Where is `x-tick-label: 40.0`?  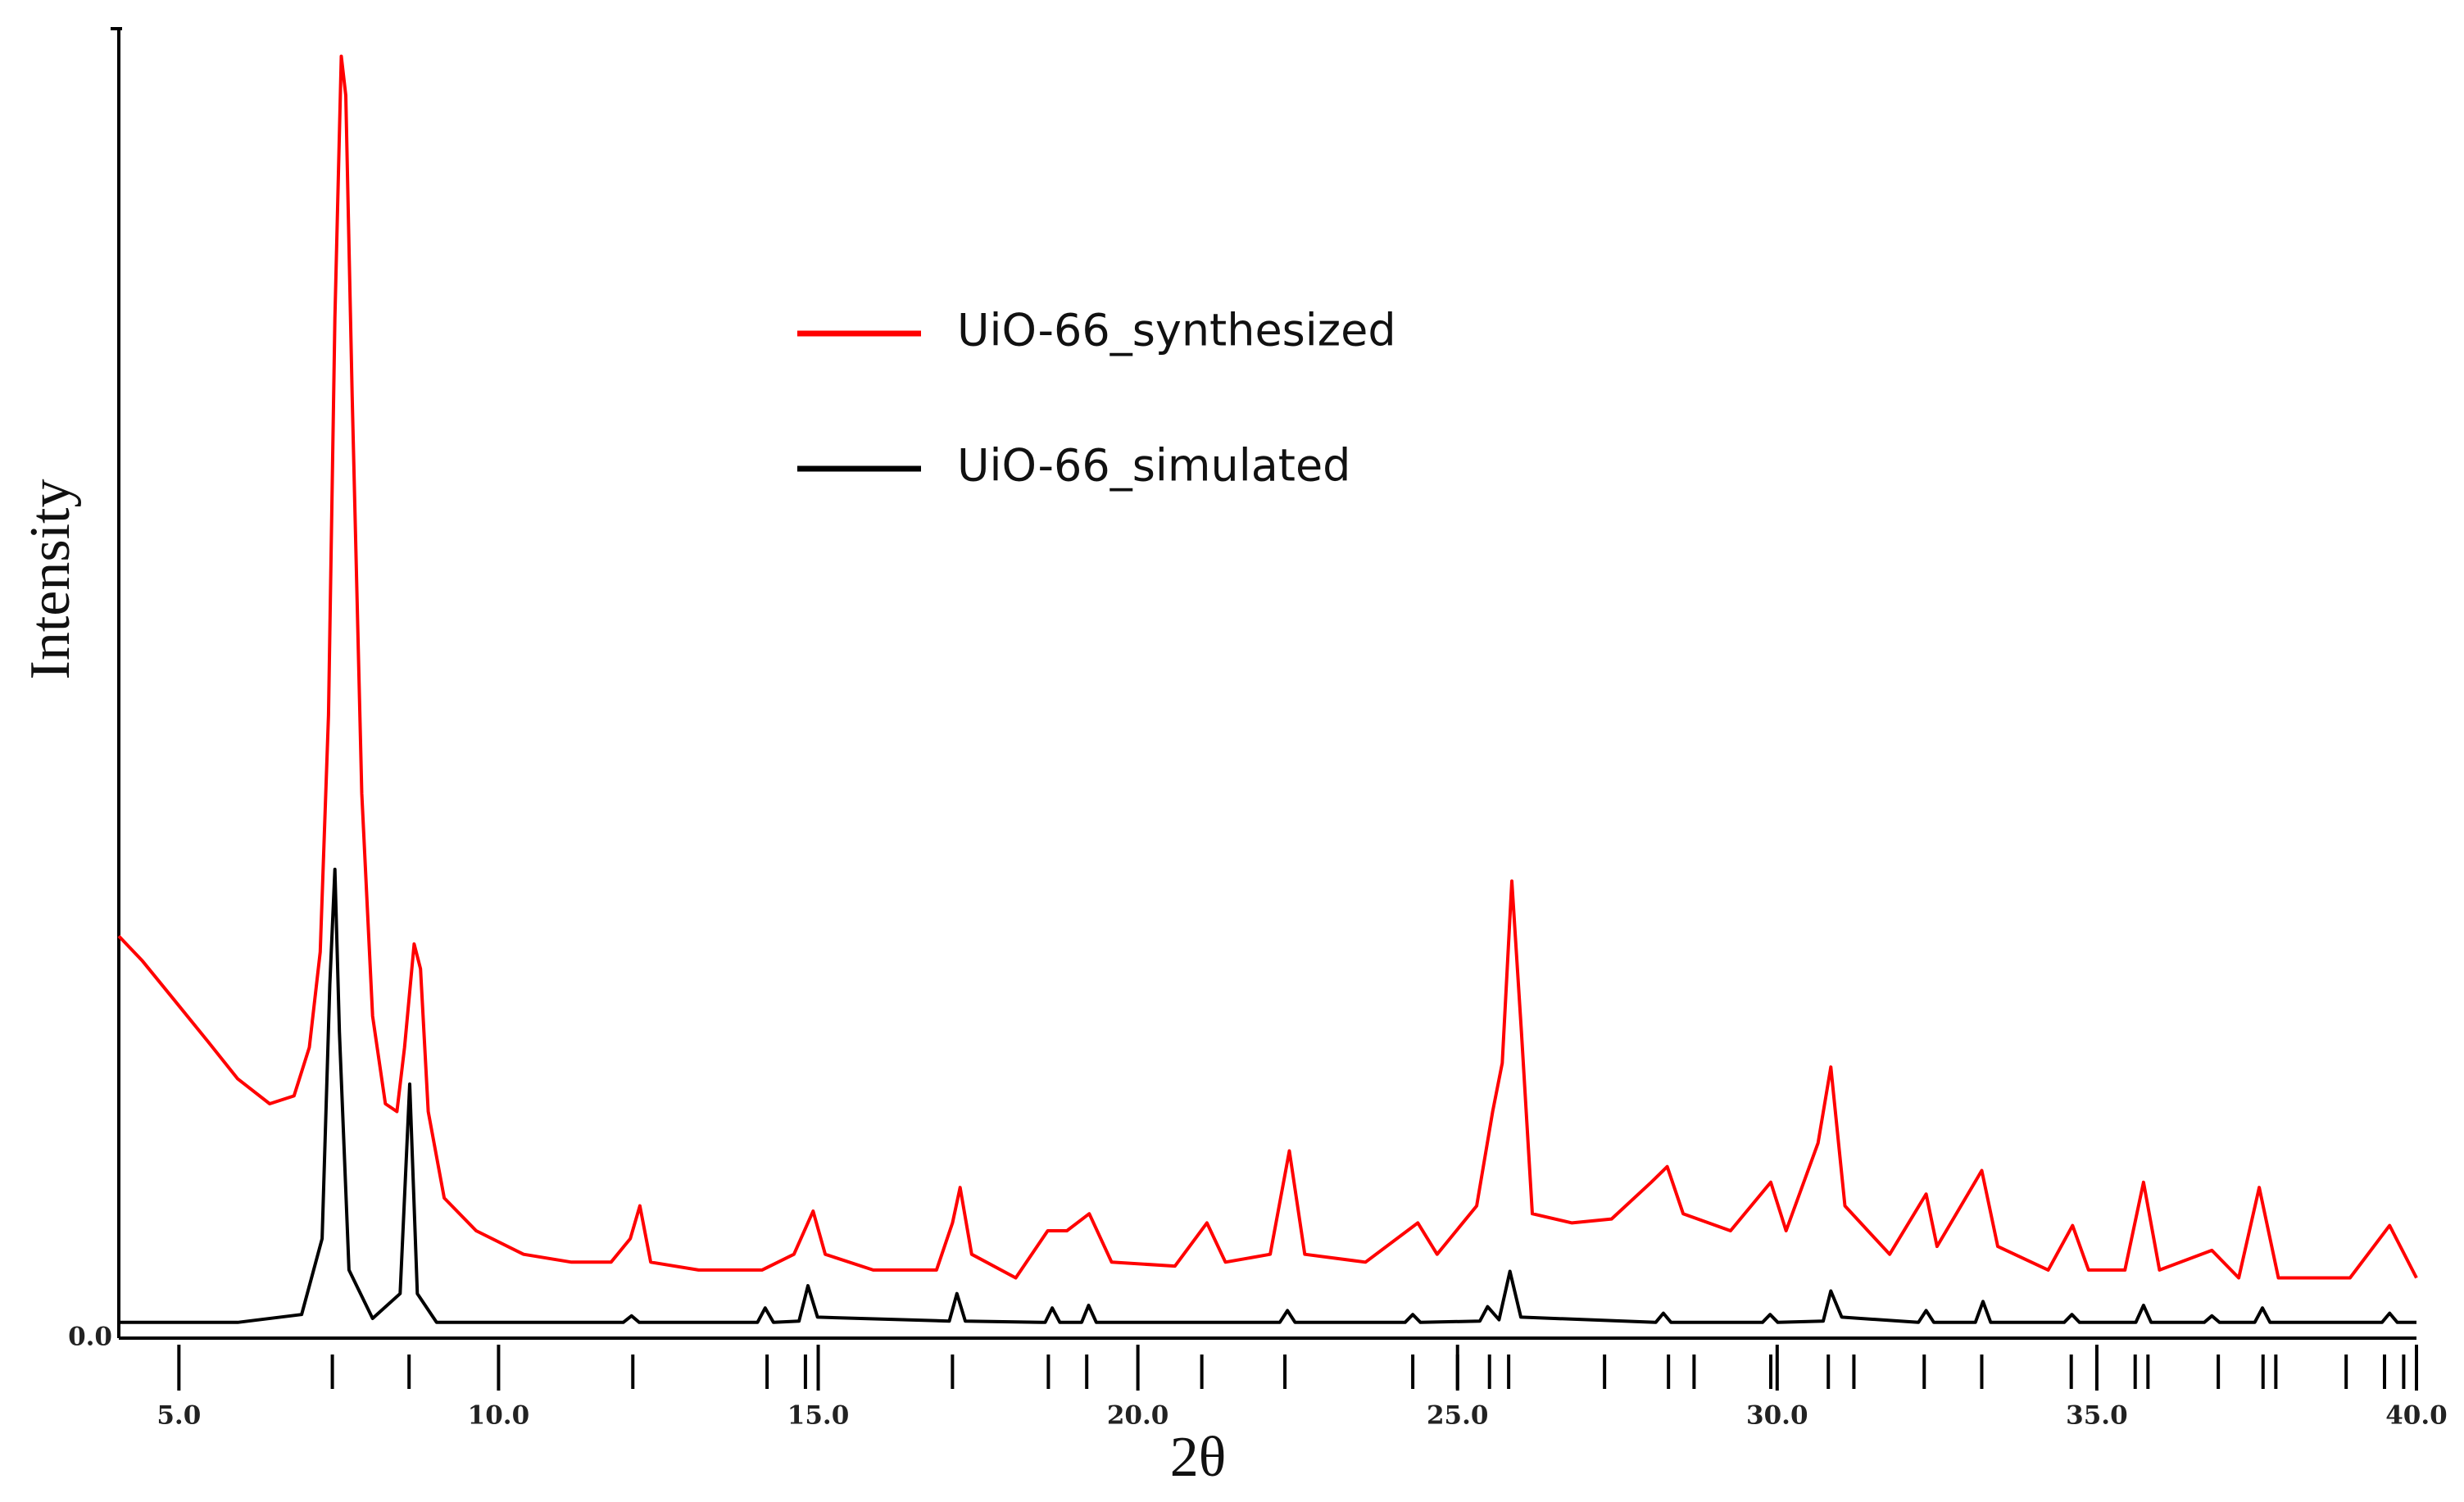
x-tick-label: 40.0 is located at coordinates (2416, 1416).